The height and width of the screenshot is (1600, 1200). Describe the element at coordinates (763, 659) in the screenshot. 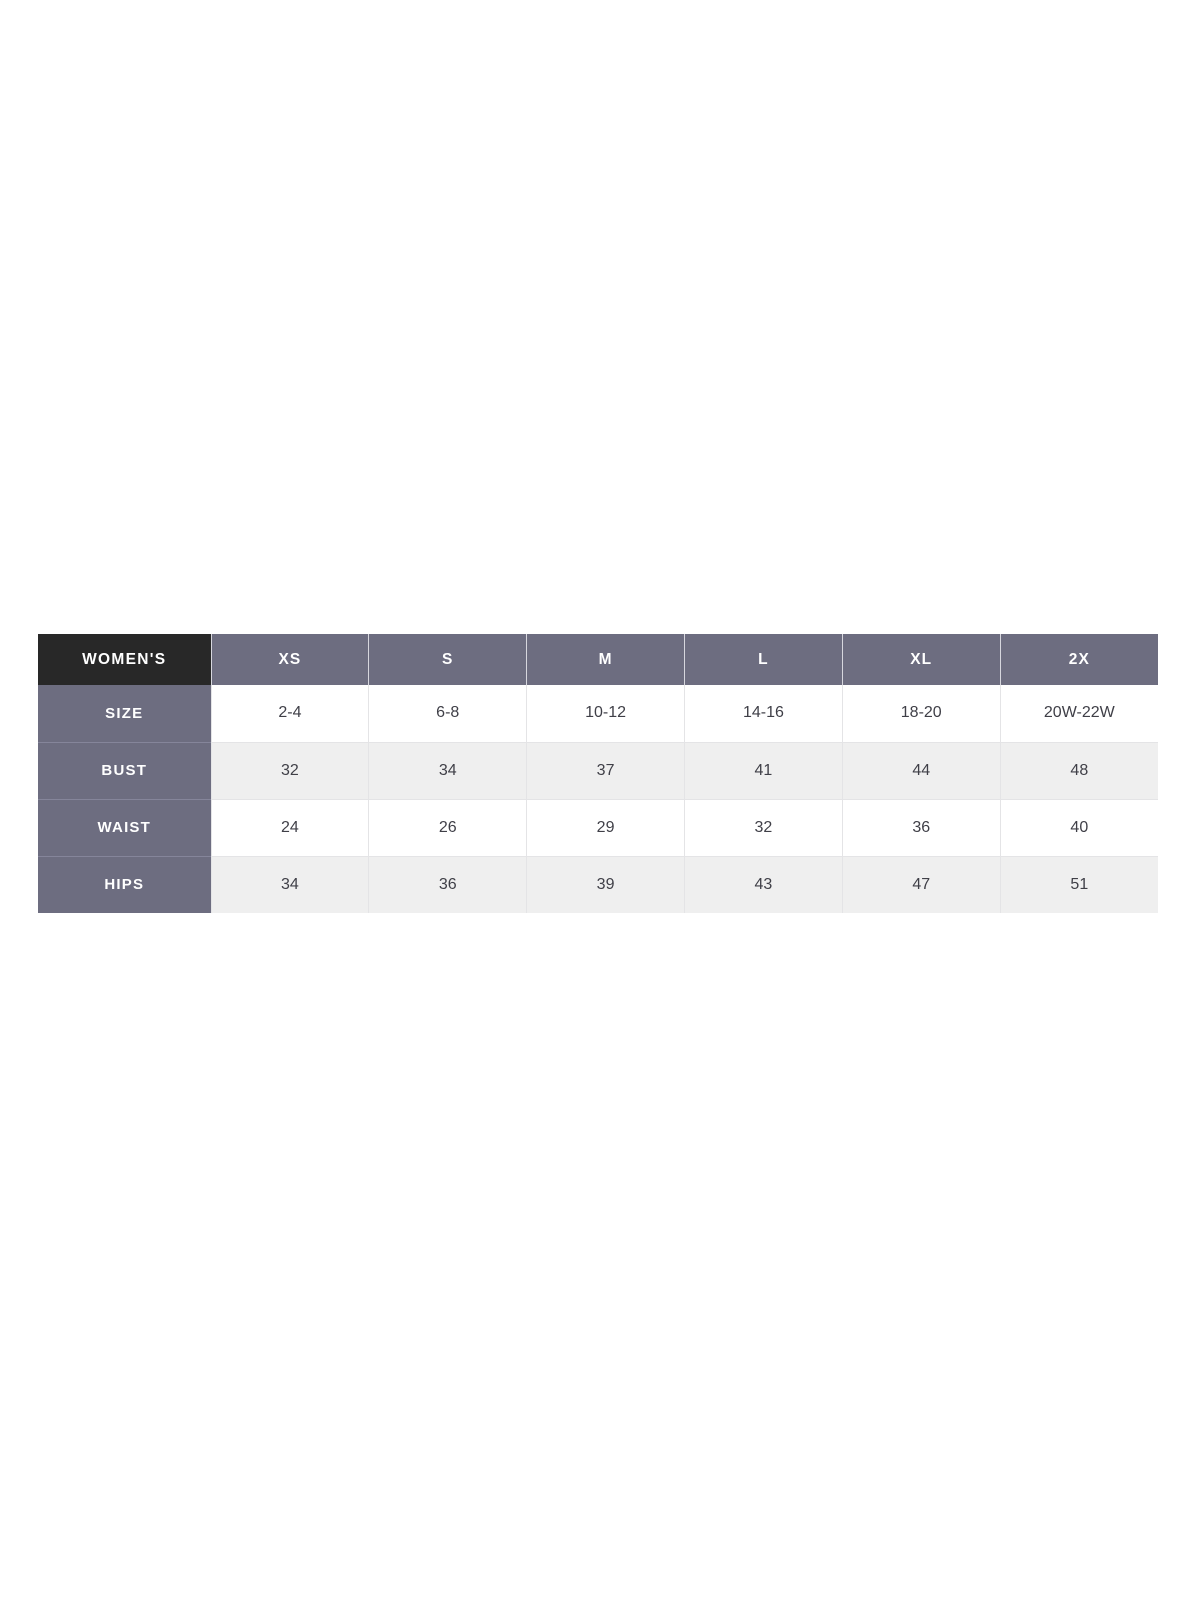

I see `size-header-l: L` at that location.